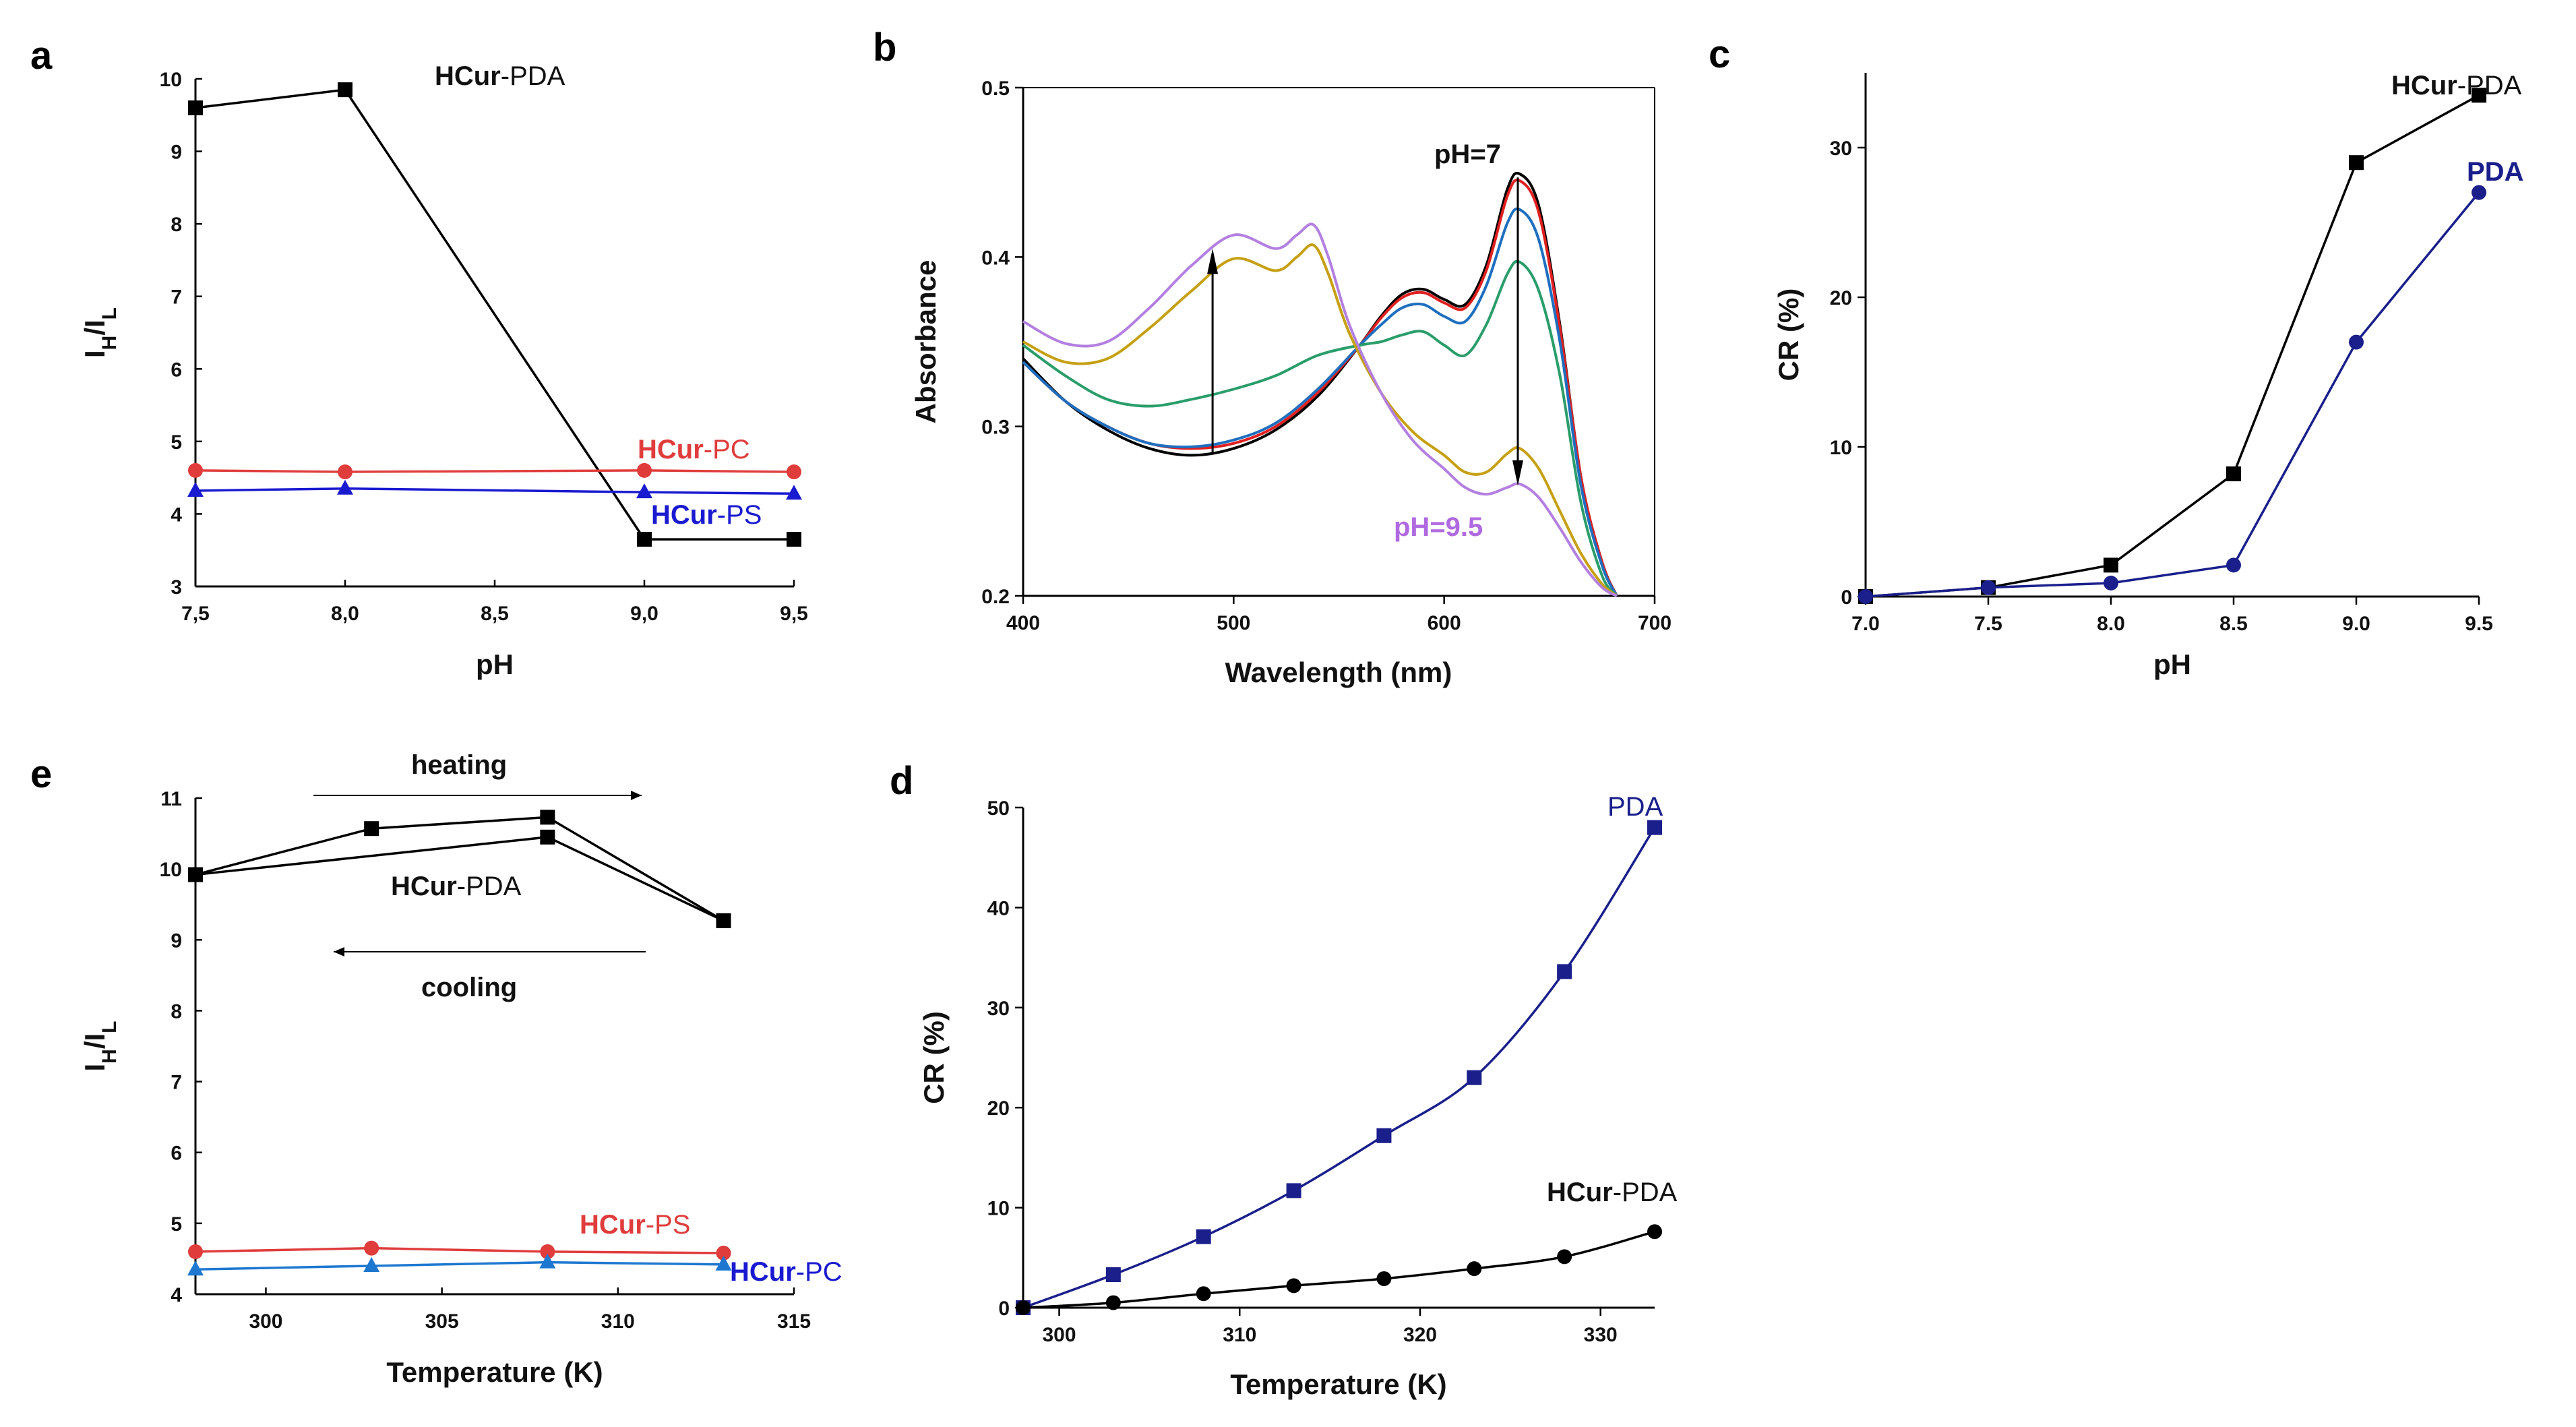 The width and height of the screenshot is (2576, 1427). I want to click on series-line-pda, so click(2172, 394).